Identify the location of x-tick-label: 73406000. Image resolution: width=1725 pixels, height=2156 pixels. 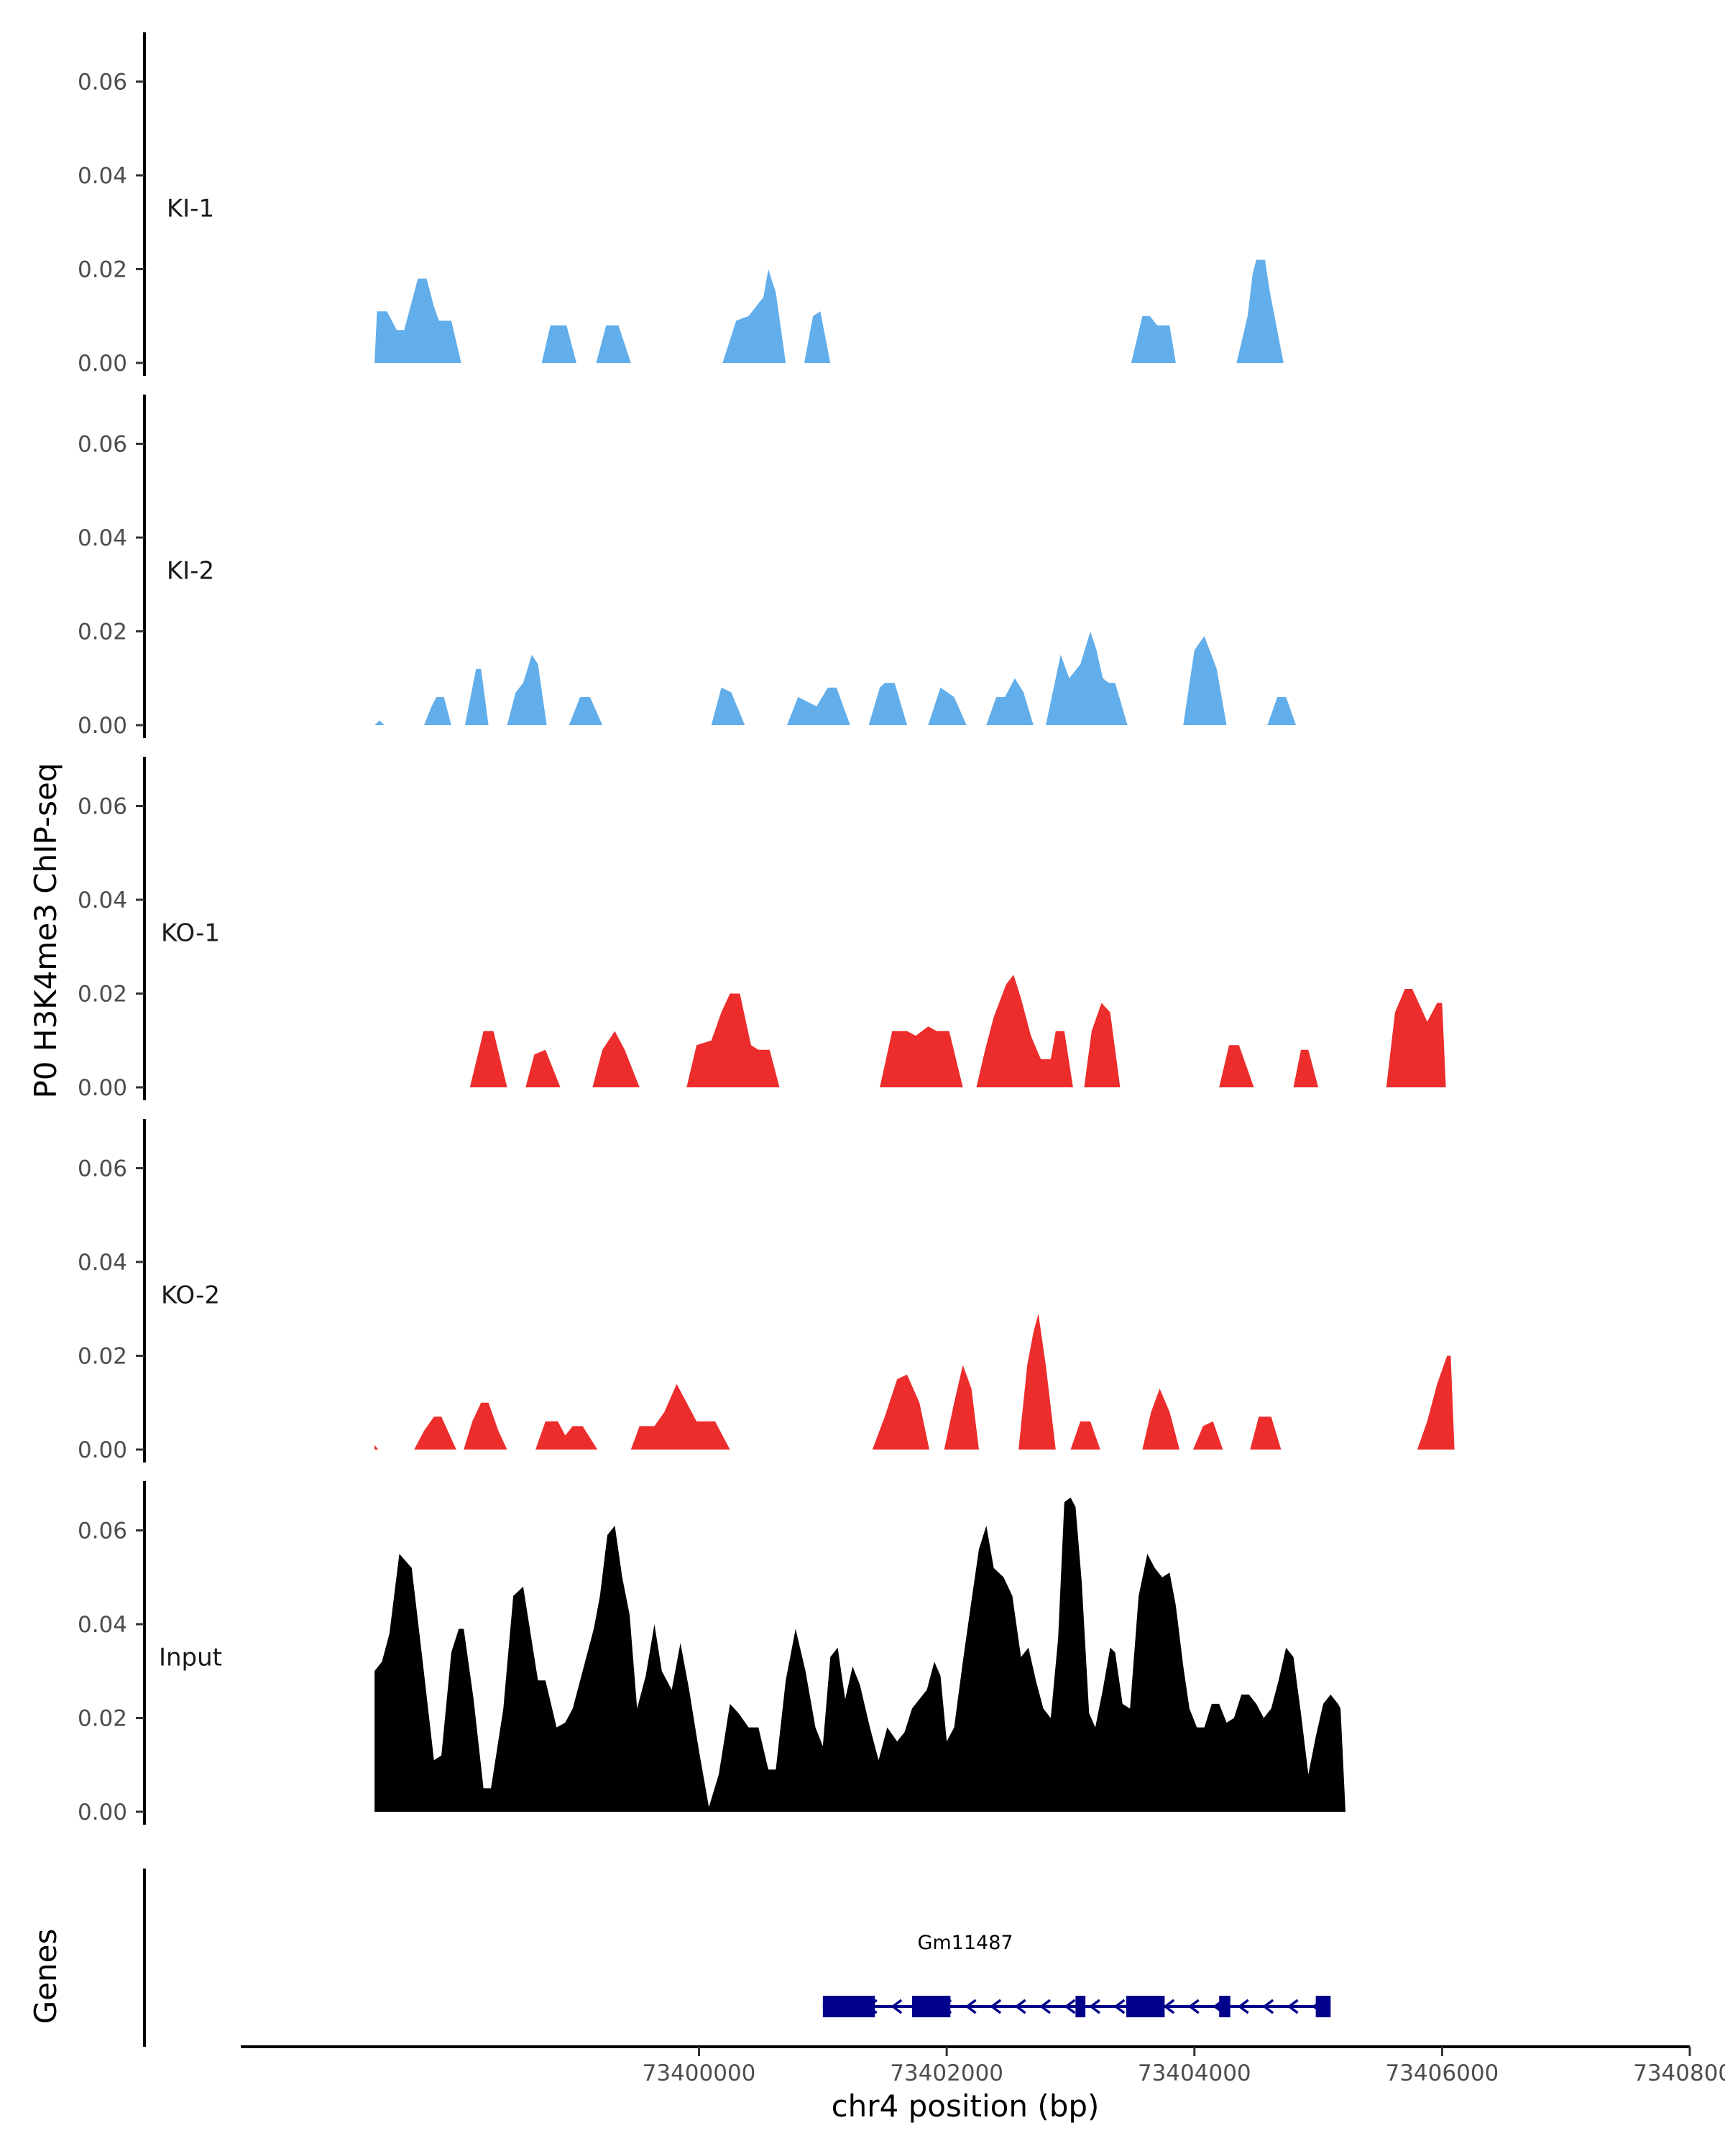
(1442, 2073).